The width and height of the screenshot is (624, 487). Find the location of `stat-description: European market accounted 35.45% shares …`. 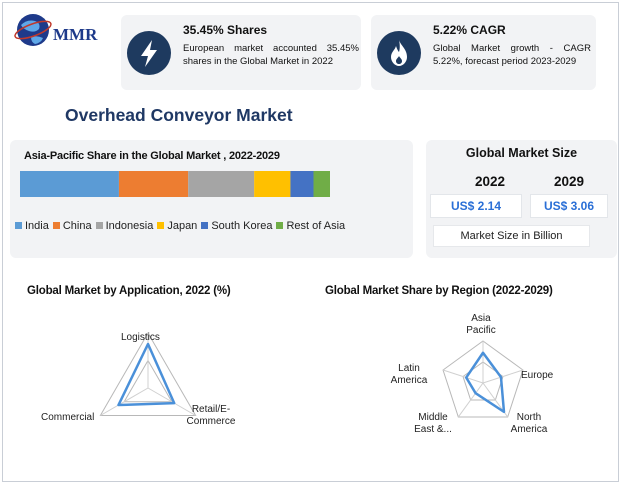

stat-description: European market accounted 35.45% shares … is located at coordinates (271, 55).